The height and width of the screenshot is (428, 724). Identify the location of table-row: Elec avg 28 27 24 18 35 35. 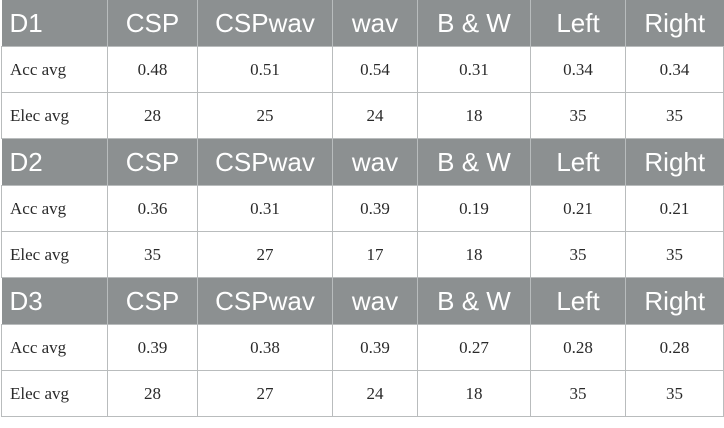
(362, 393).